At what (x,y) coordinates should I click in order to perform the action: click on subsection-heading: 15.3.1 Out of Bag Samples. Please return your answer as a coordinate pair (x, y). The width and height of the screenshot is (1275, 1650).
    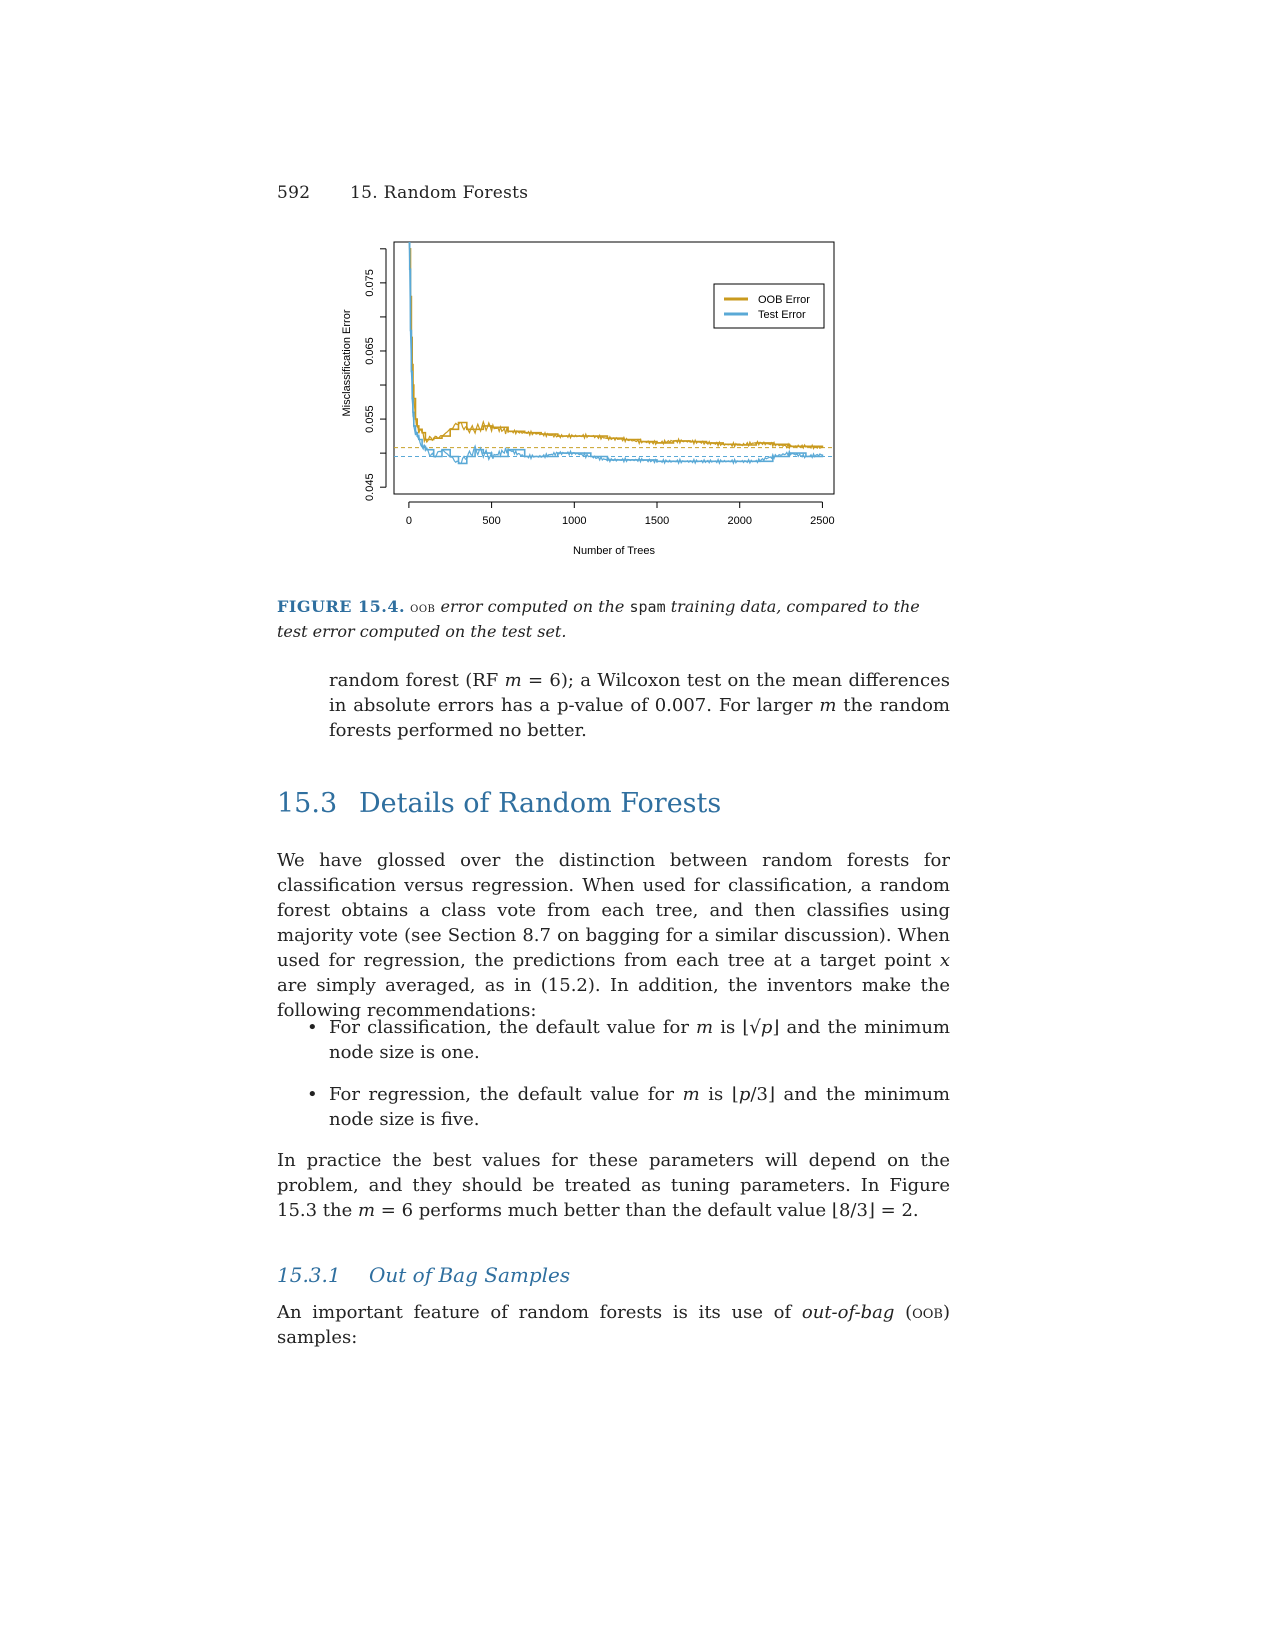
    Looking at the image, I should click on (423, 1275).